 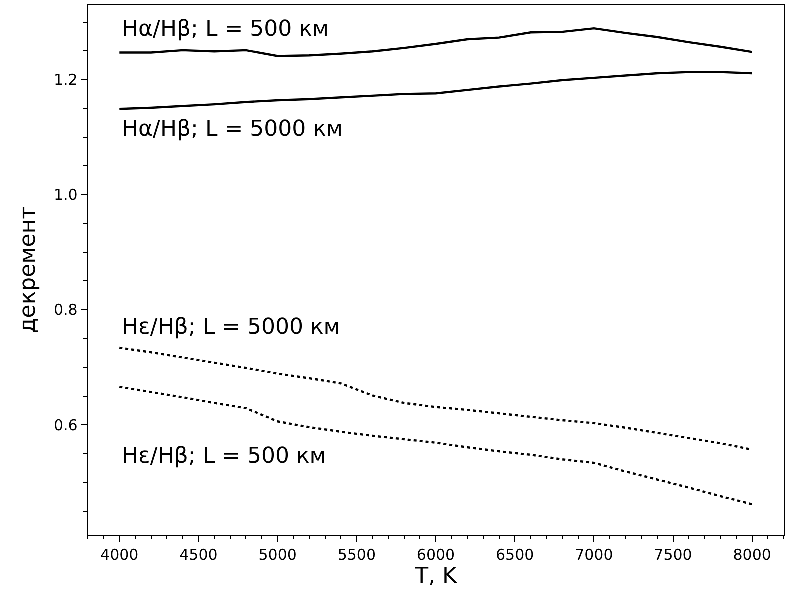 What do you see at coordinates (66, 310) in the screenshot?
I see `y-tick-label: 0.8` at bounding box center [66, 310].